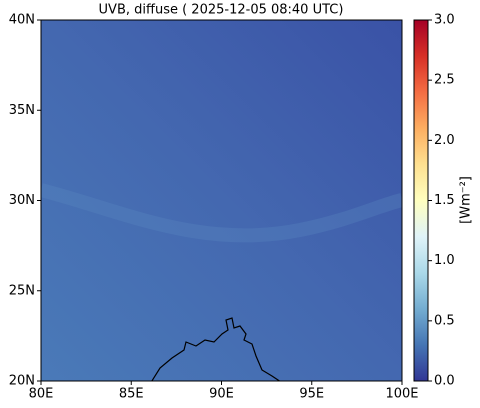 This screenshot has width=480, height=408. I want to click on colorbar-tick-label: 1.5, so click(444, 200).